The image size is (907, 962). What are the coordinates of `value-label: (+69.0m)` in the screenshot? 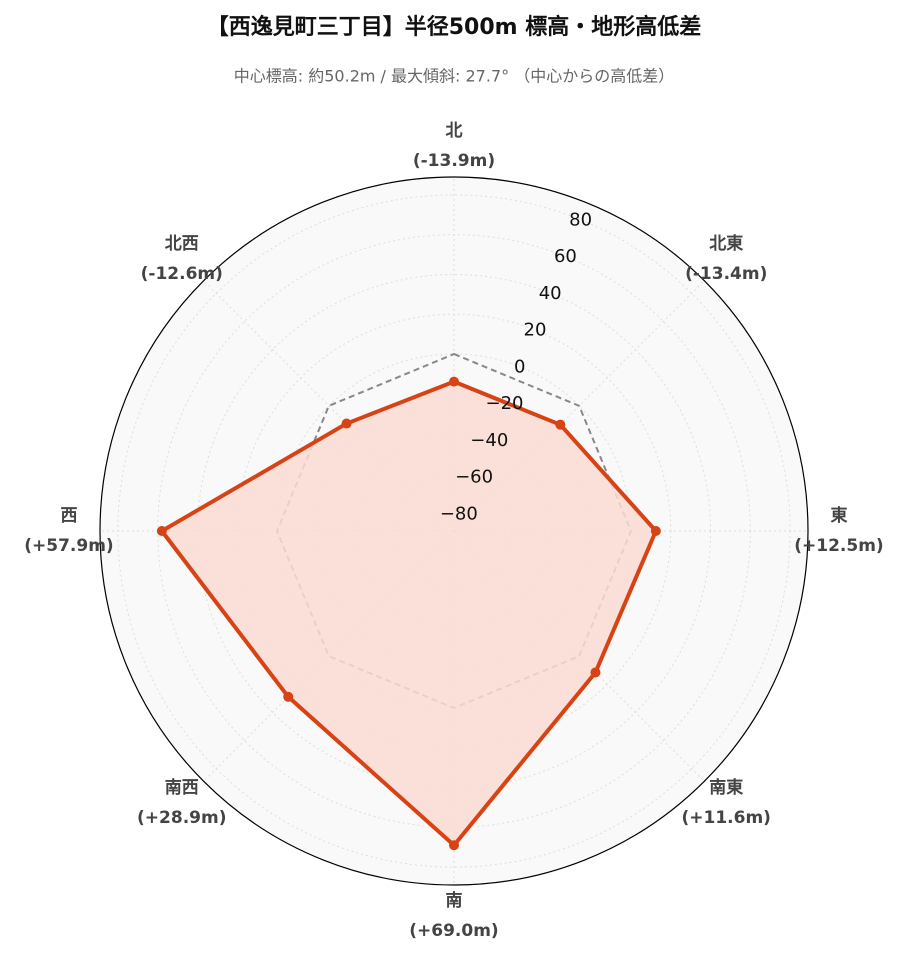 It's located at (453, 931).